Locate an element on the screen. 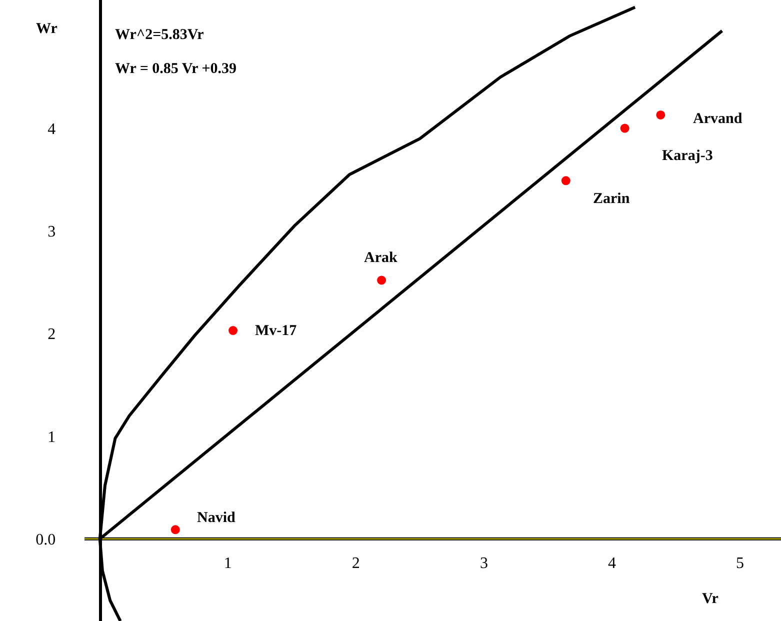 The height and width of the screenshot is (621, 781). y-tick-label: 1 is located at coordinates (52, 437).